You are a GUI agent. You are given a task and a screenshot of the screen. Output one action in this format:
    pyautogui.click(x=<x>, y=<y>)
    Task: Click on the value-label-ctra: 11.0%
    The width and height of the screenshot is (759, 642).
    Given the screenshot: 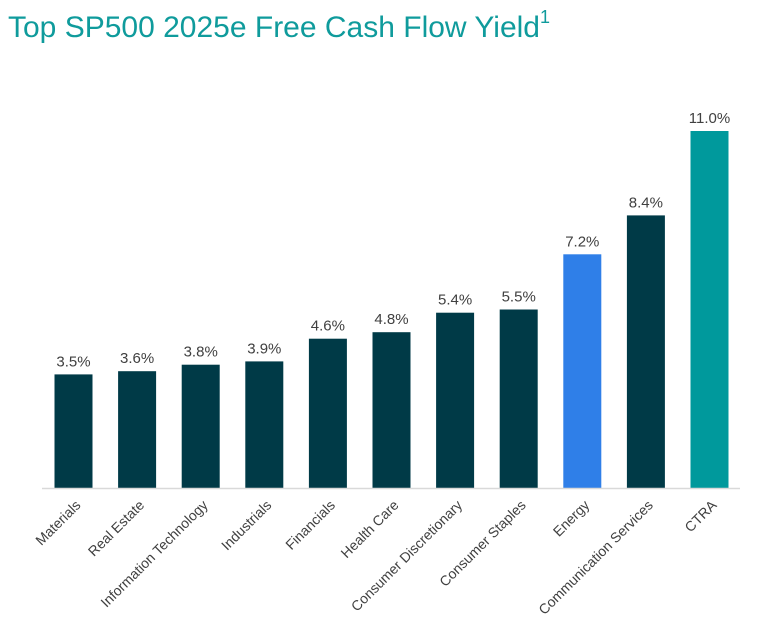 What is the action you would take?
    pyautogui.click(x=709, y=118)
    